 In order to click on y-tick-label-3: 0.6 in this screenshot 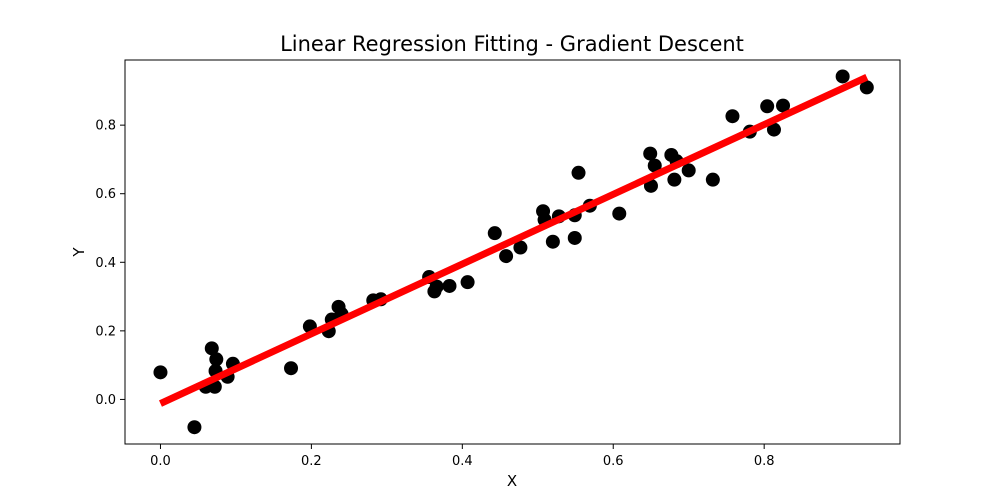, I will do `click(105, 194)`.